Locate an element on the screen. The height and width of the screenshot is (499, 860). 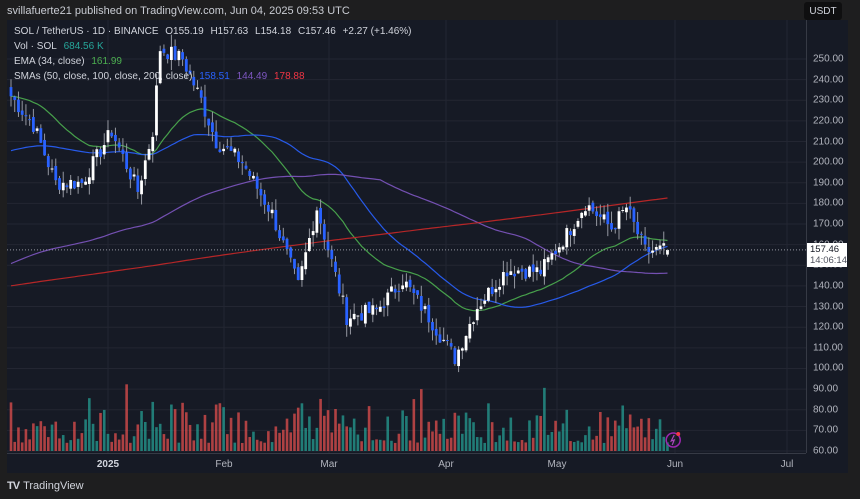
sma-label: SMAs (50, close, 100, close, 200, close) is located at coordinates (103, 76).